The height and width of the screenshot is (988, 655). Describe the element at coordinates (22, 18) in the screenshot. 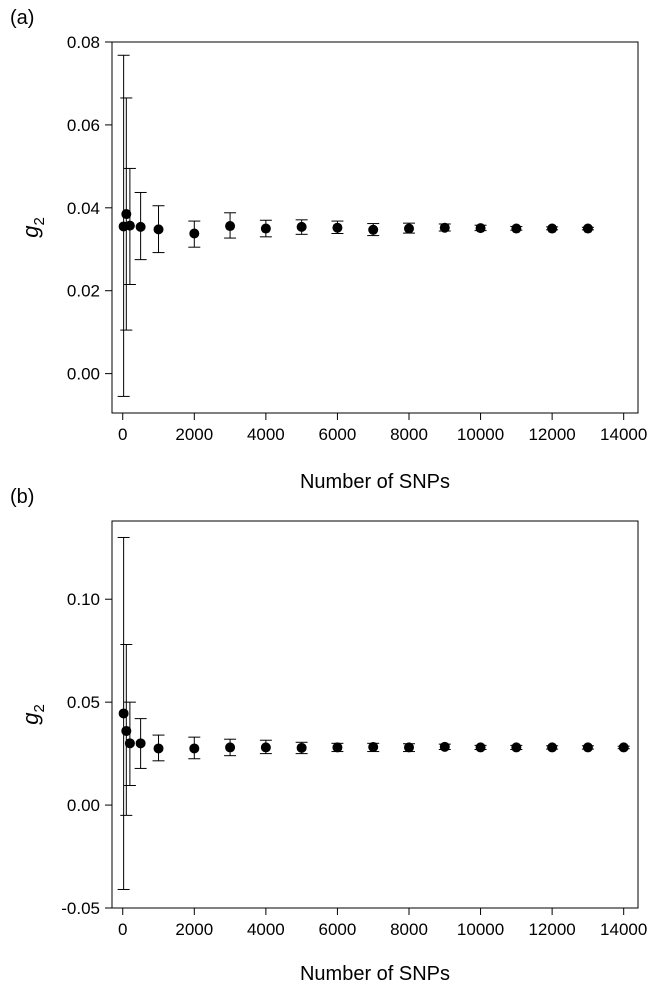

I see `panel-label: (a)` at that location.